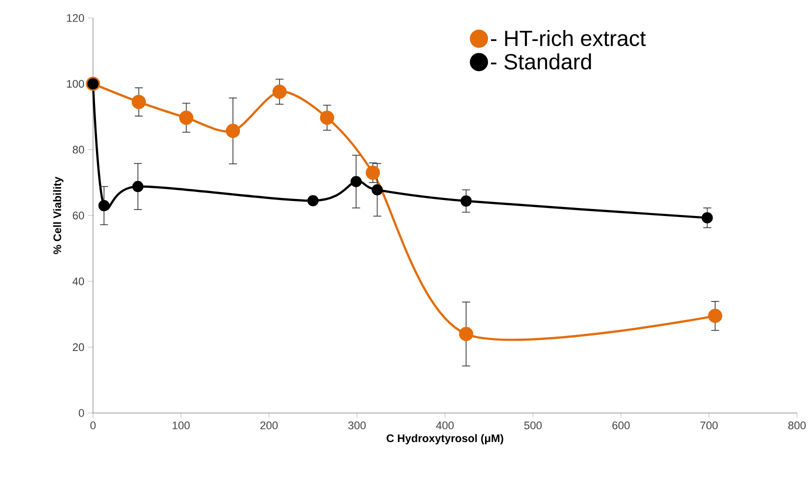  I want to click on legend-label: - HT-rich extract, so click(568, 38).